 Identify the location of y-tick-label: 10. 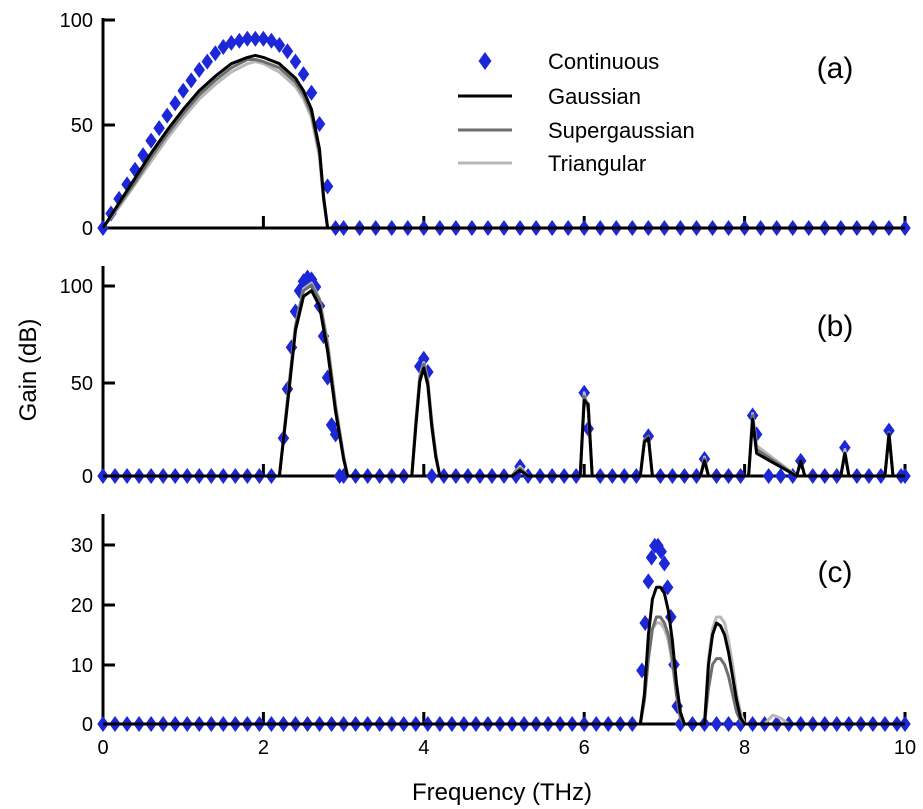
(82, 666).